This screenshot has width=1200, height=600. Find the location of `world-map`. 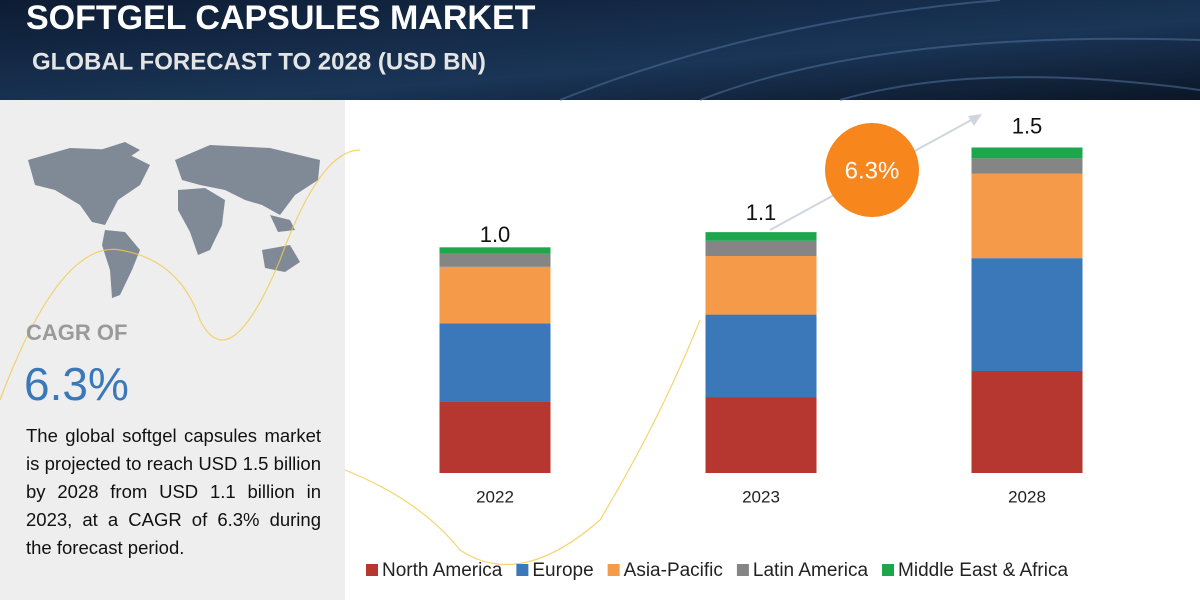

world-map is located at coordinates (174, 220).